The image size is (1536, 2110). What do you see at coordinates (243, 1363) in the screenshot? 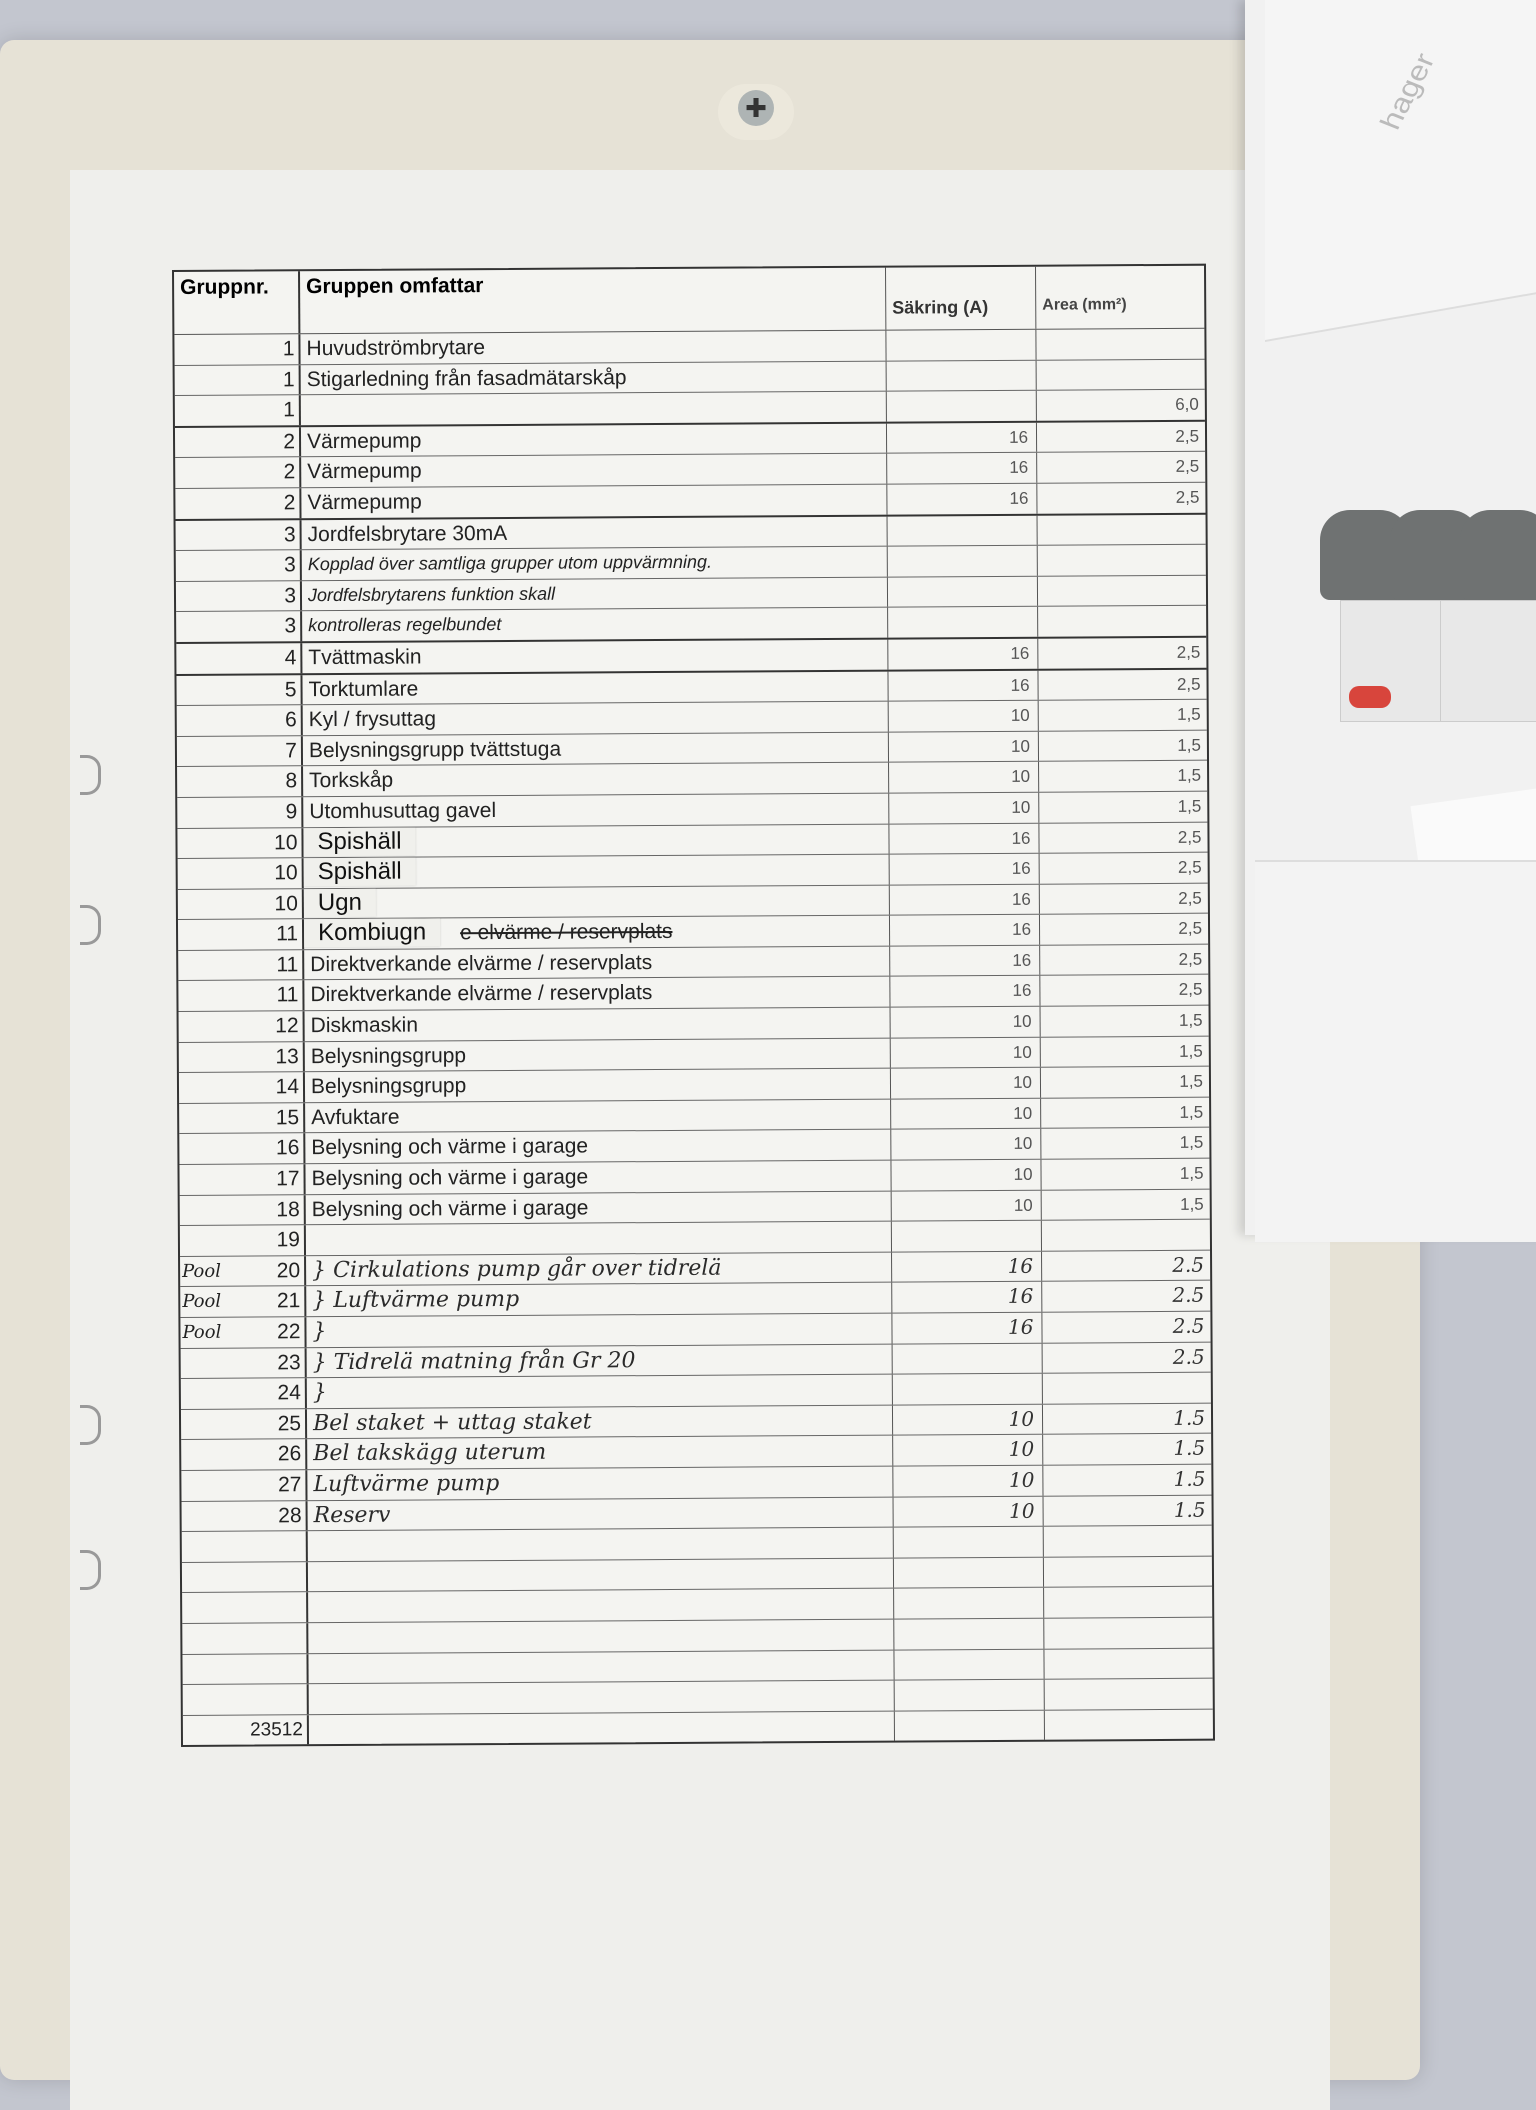
I see `group-number-cell: 23` at bounding box center [243, 1363].